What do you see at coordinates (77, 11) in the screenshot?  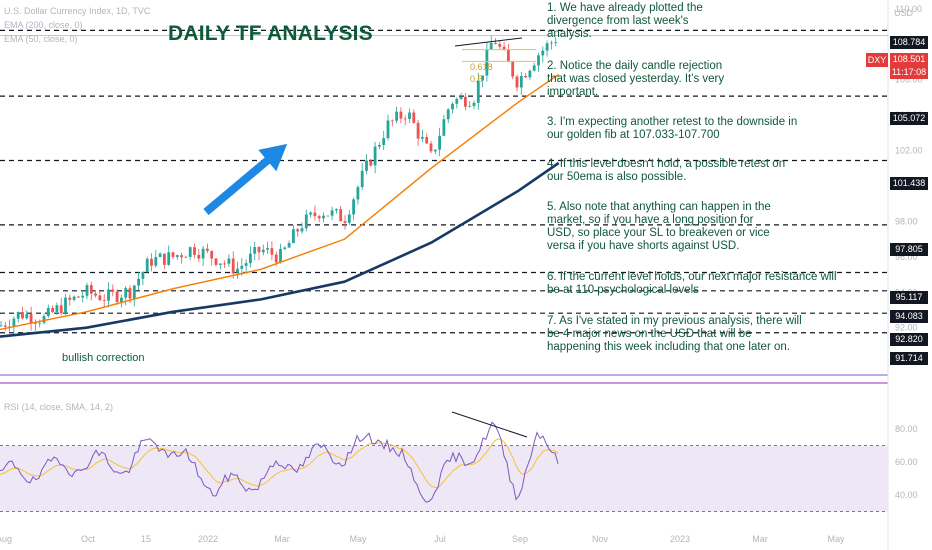 I see `symbol-legend: U.S. Dollar Currency Index, 1D, TVC` at bounding box center [77, 11].